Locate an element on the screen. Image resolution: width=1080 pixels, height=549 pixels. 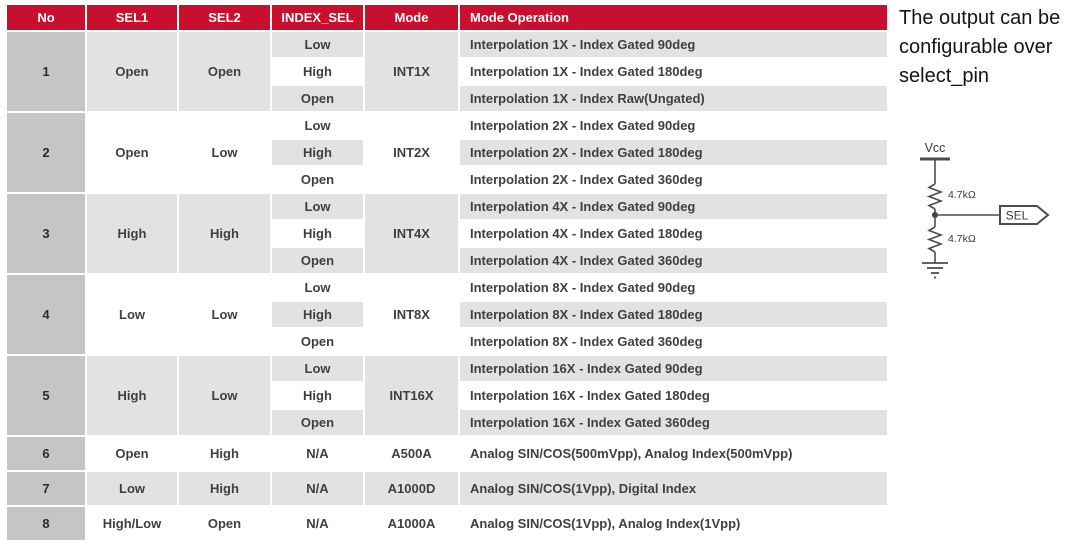
cell-mode: INT16X is located at coordinates (411, 395).